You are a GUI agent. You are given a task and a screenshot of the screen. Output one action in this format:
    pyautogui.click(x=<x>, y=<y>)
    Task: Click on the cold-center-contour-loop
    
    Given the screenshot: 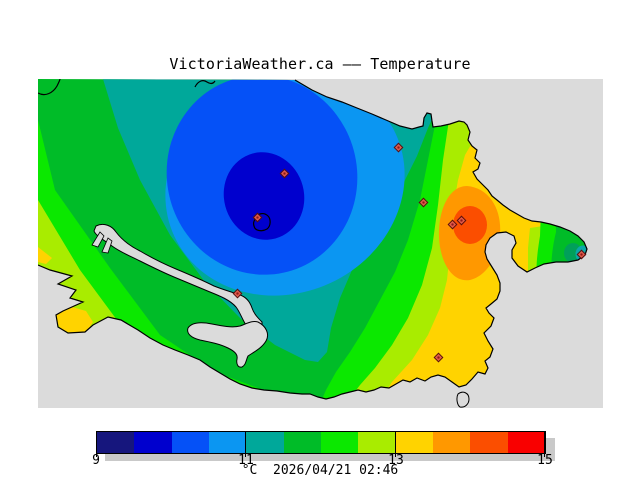 What is the action you would take?
    pyautogui.click(x=261, y=222)
    